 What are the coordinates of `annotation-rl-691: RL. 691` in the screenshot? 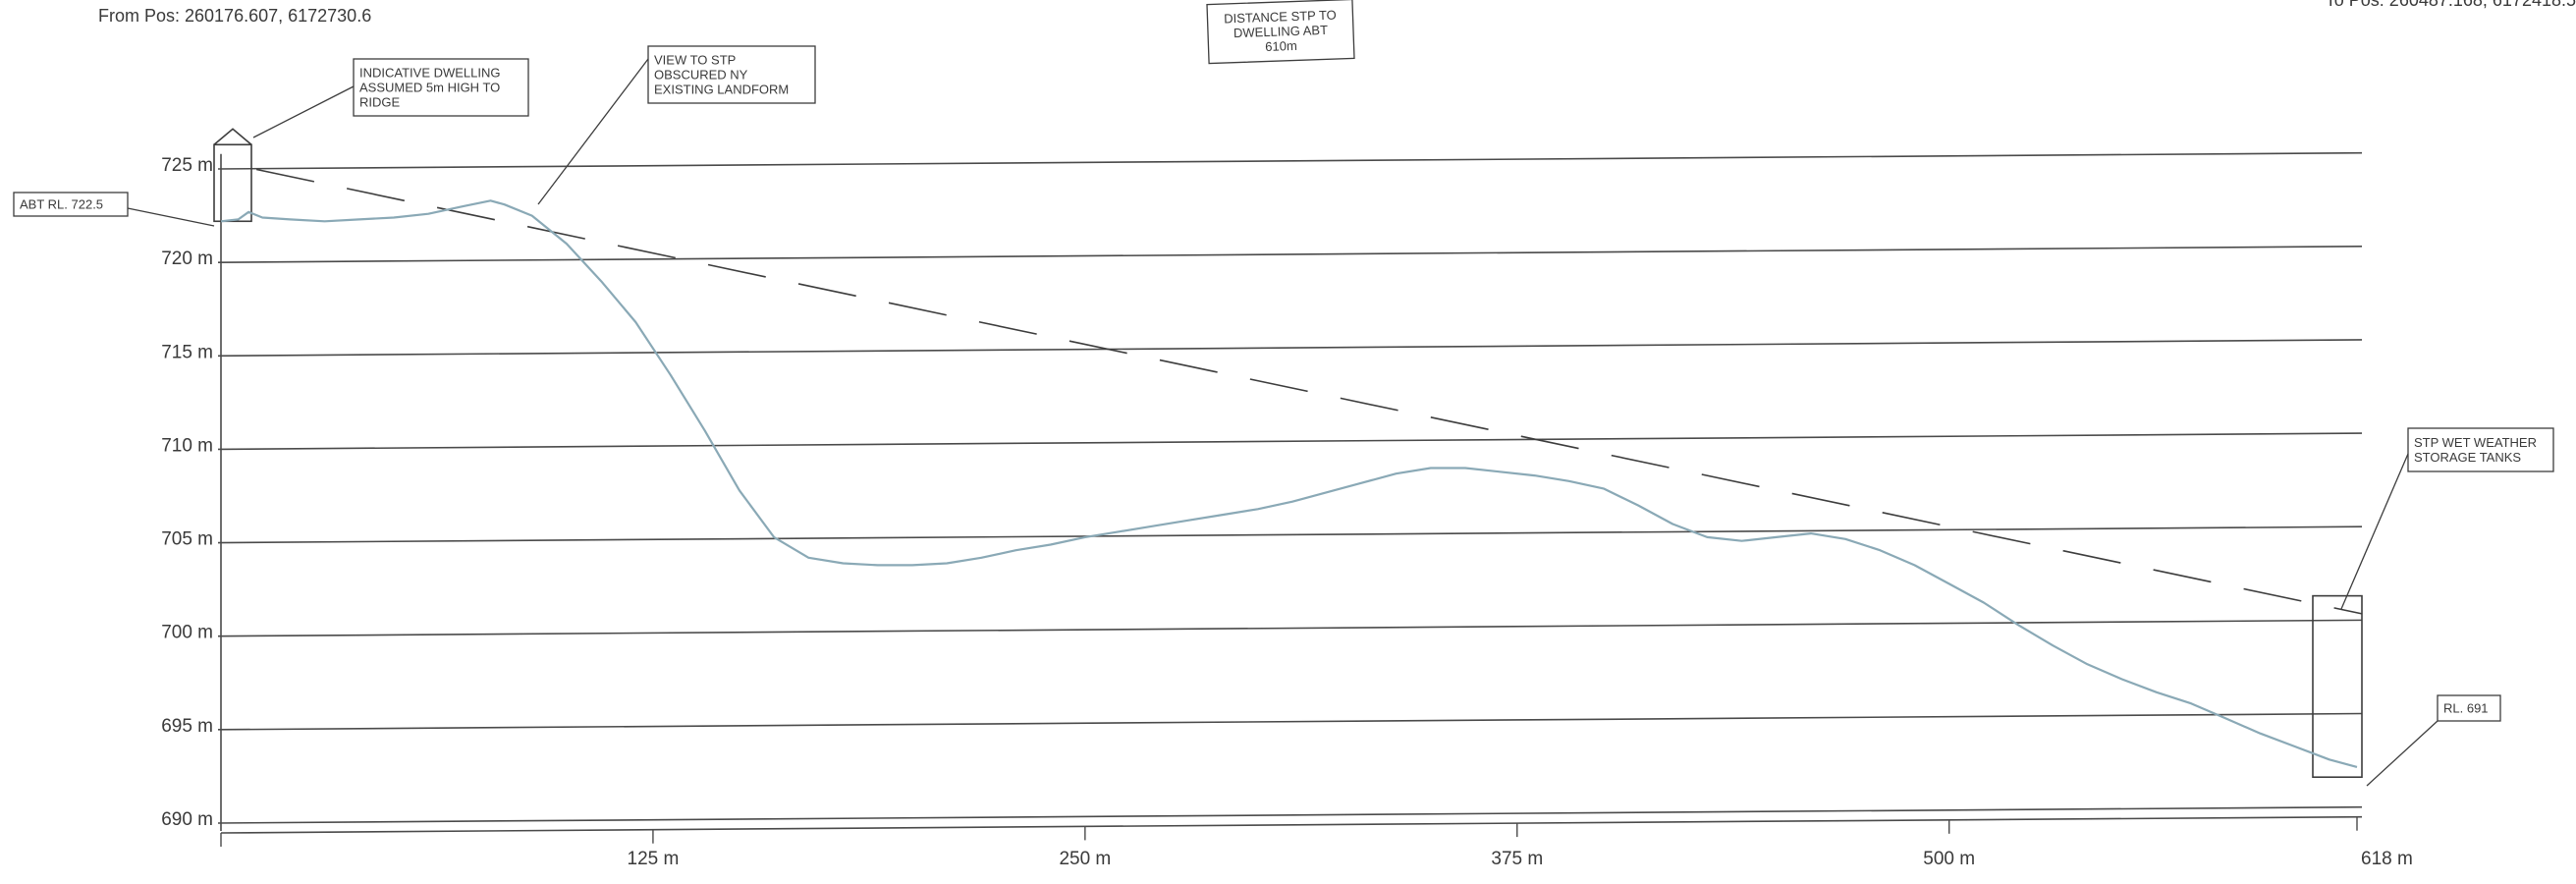 It's located at (2469, 708).